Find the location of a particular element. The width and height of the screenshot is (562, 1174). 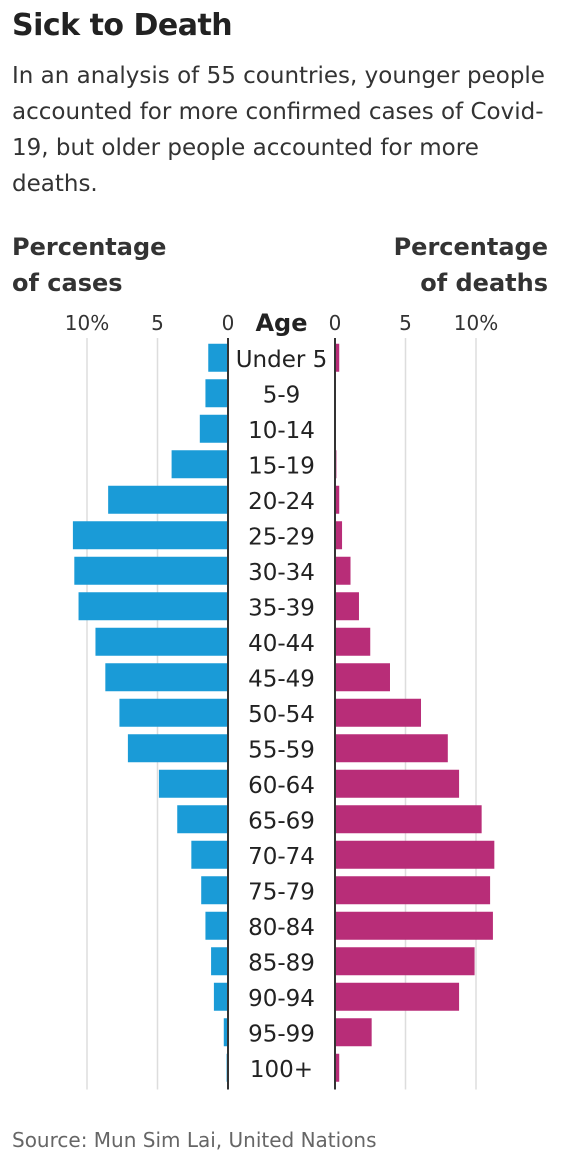

age-group-label: 85-89 is located at coordinates (281, 963).